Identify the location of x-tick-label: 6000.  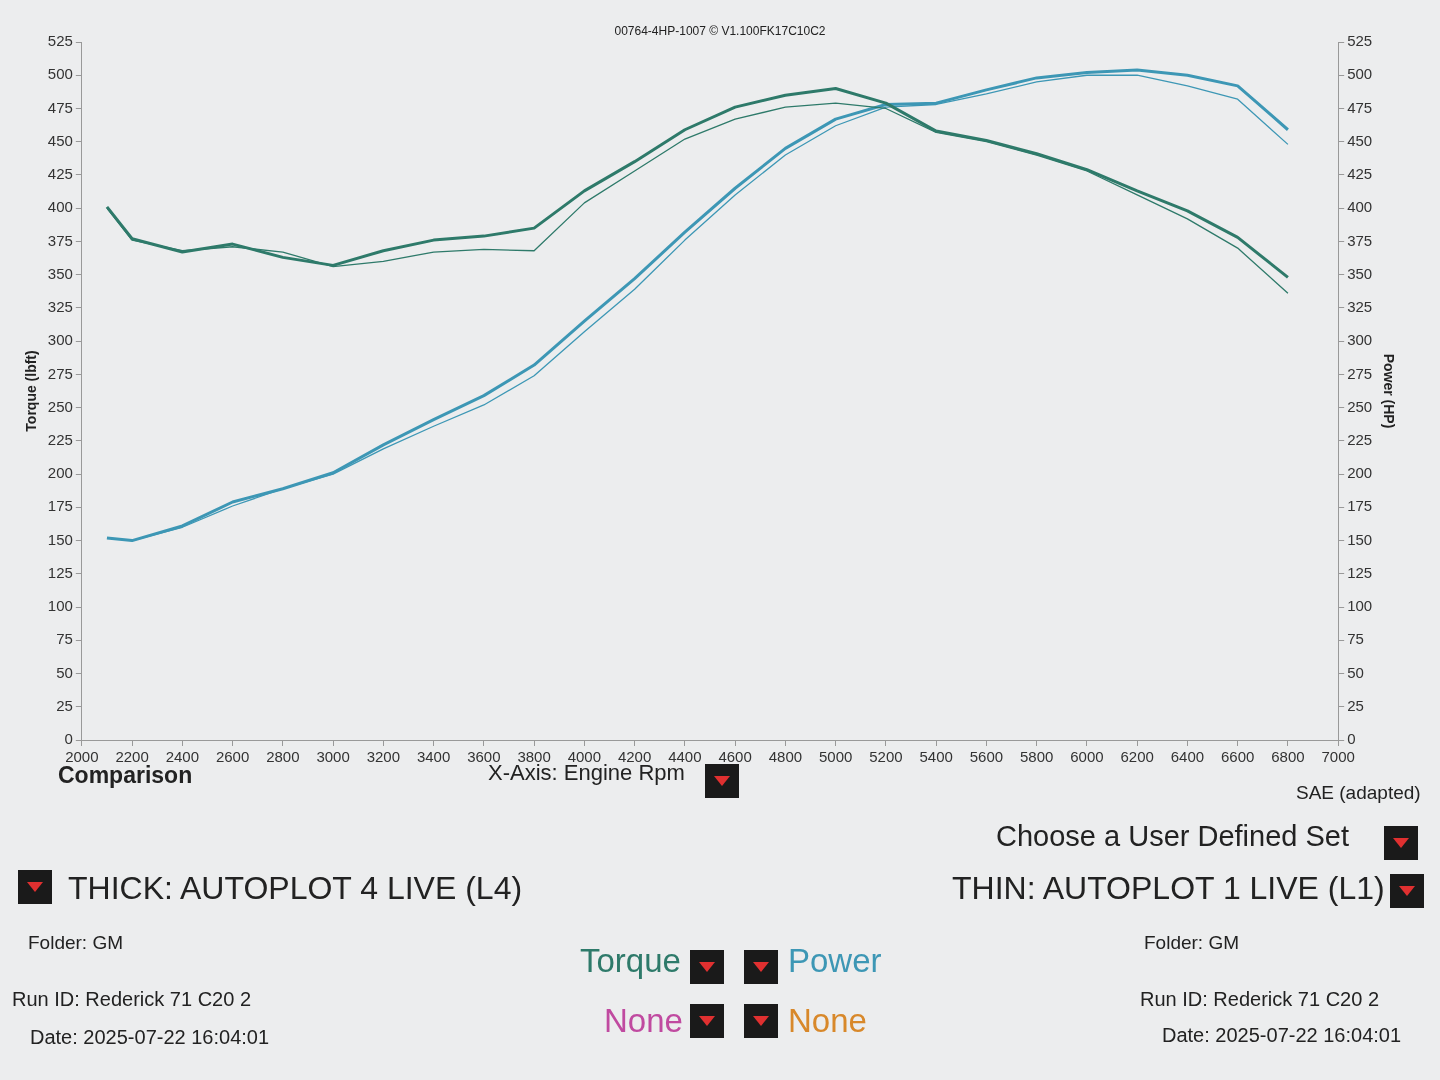
(1087, 757).